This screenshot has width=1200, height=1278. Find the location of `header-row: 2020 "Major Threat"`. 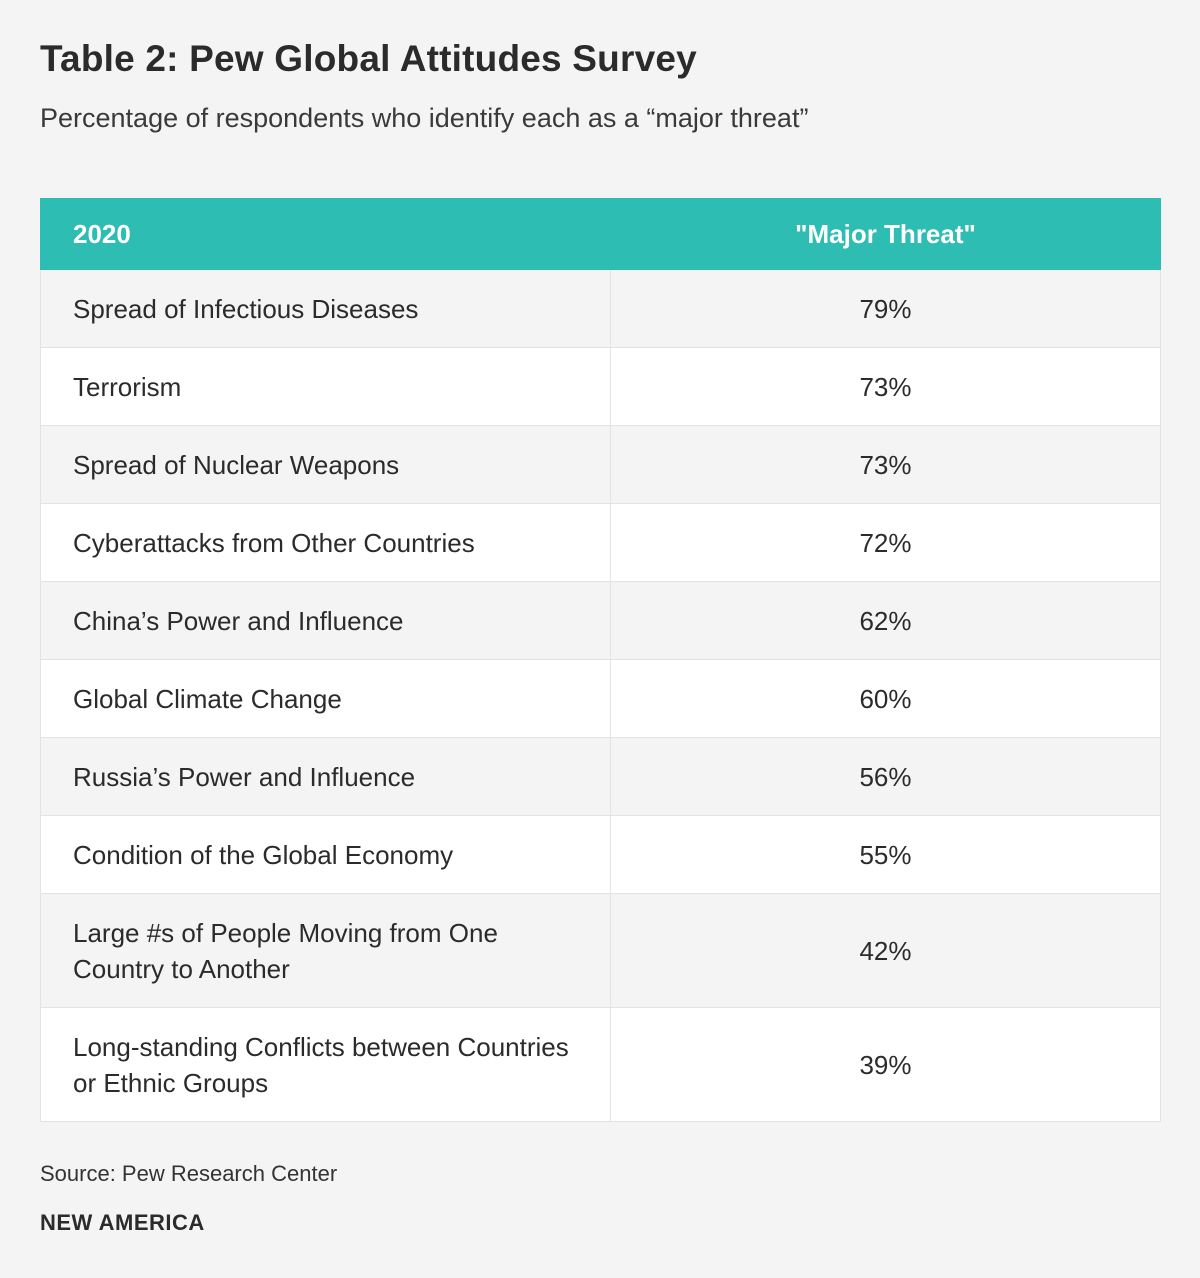

header-row: 2020 "Major Threat" is located at coordinates (600, 234).